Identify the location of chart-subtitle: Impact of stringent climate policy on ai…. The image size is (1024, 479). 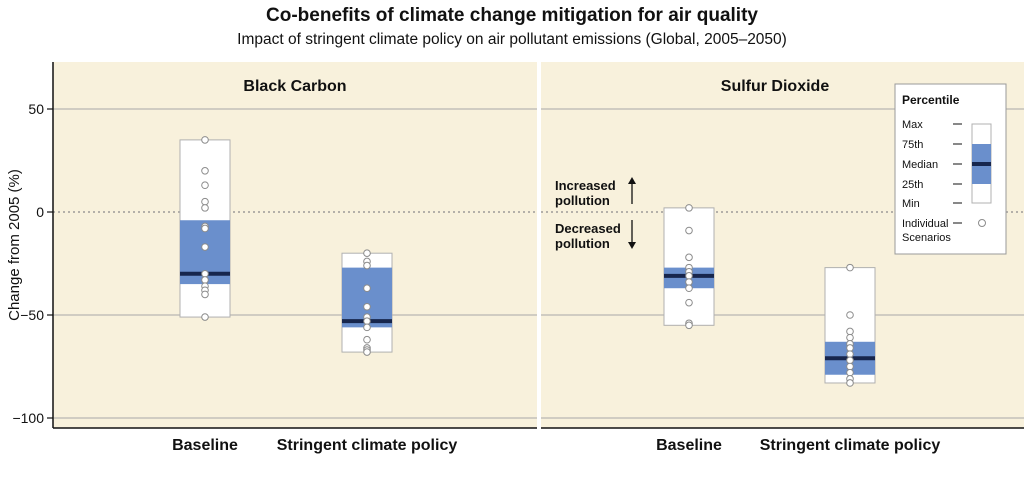
(512, 39).